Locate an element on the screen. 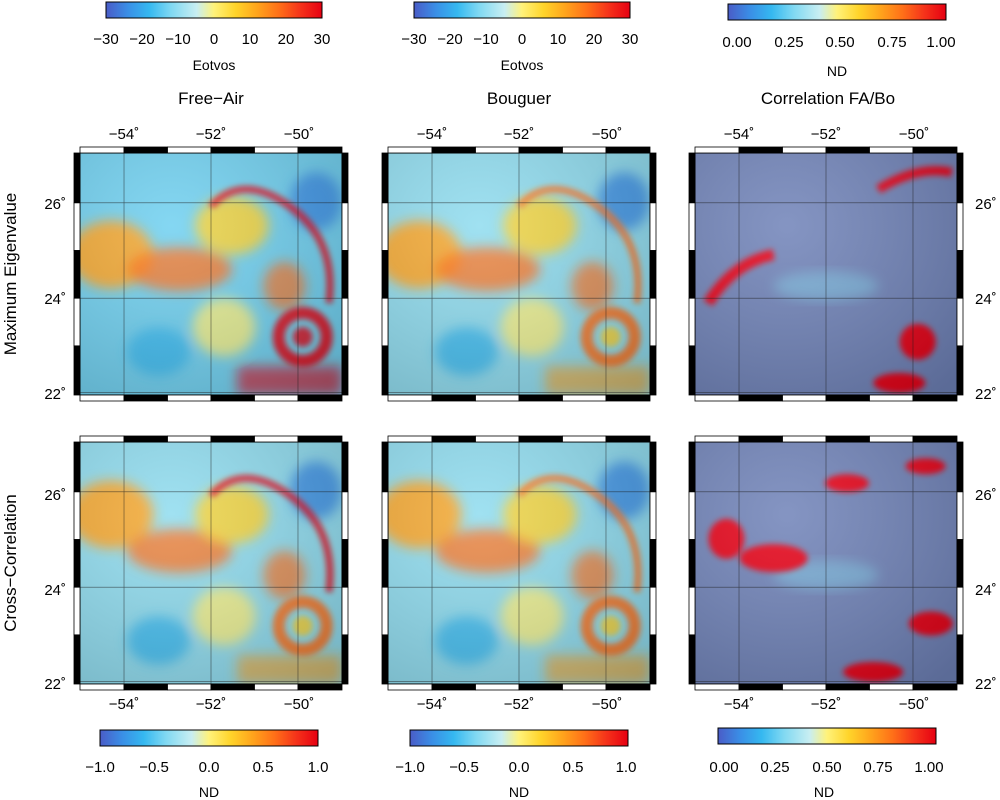 The width and height of the screenshot is (1000, 800). colorbar-tick-label: 1.0 is located at coordinates (318, 767).